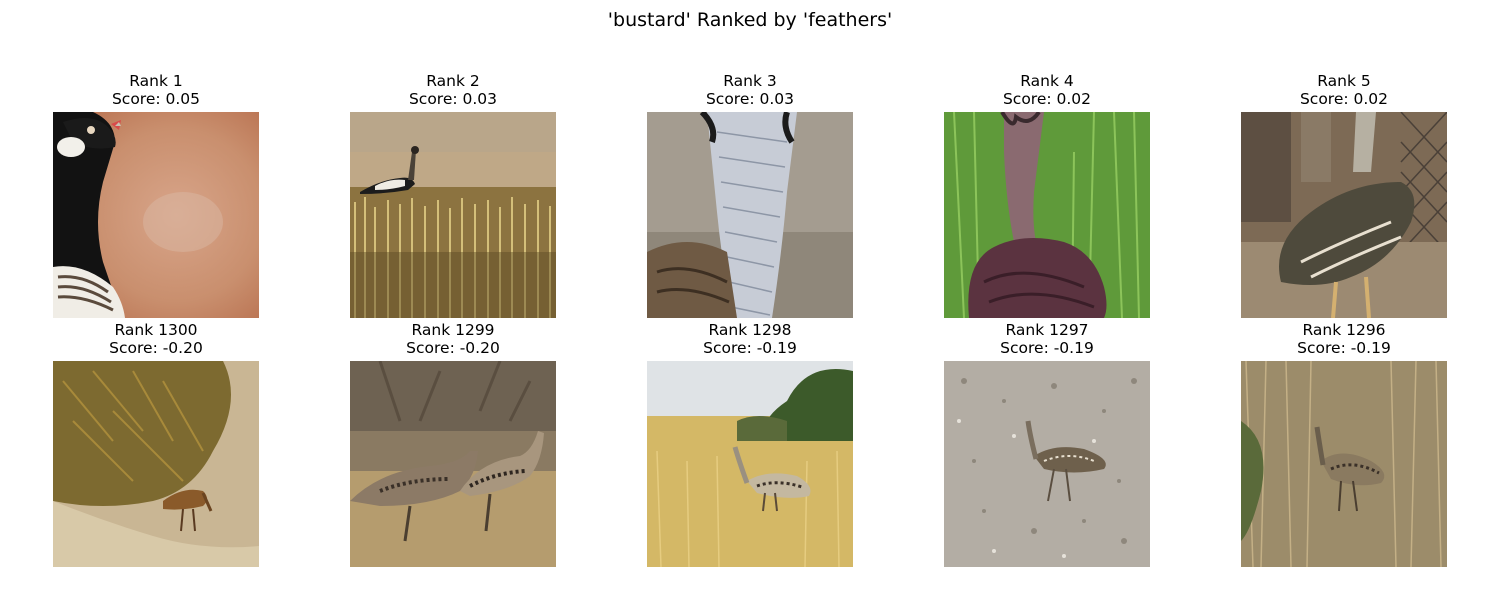  I want to click on rank-label: Rank 5, so click(1344, 81).